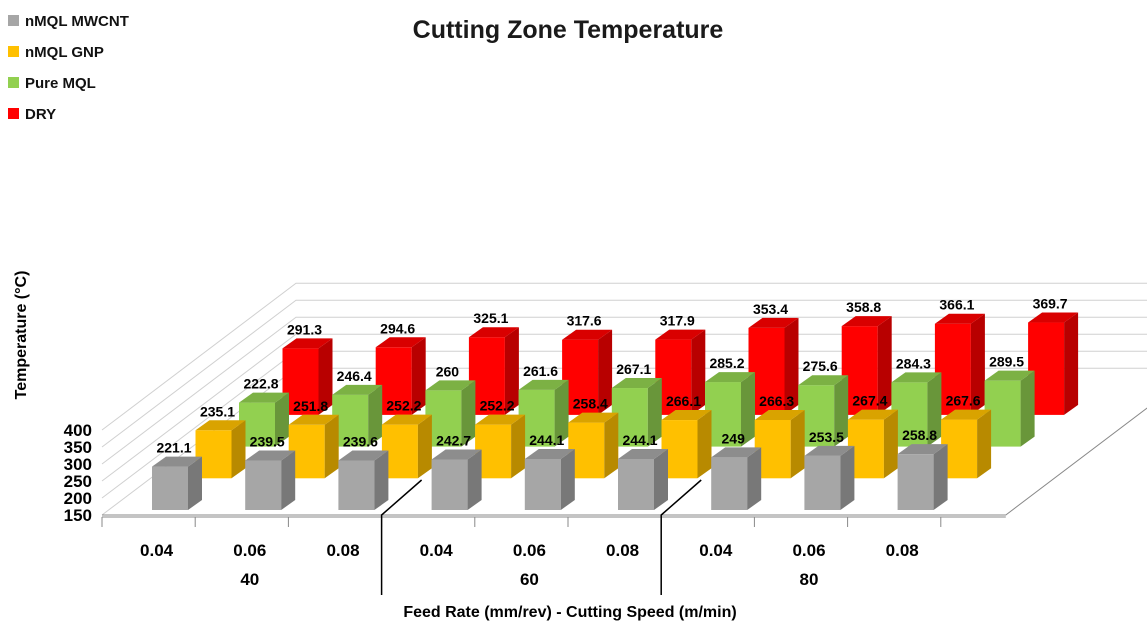 This screenshot has height=636, width=1147. I want to click on y-tick-label: 200, so click(78, 498).